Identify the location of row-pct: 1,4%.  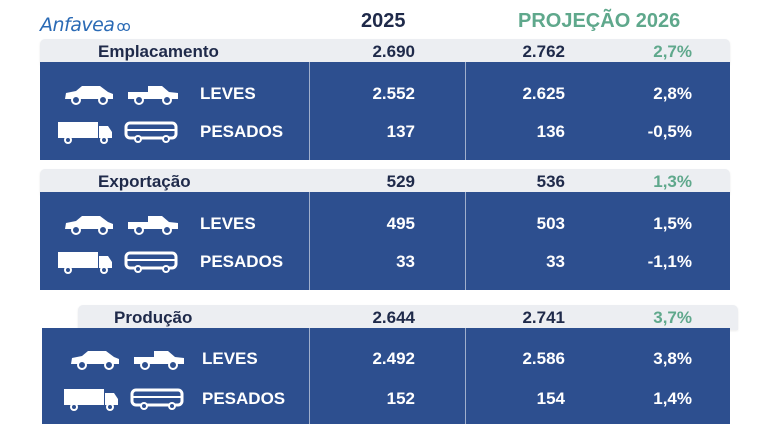
(672, 398).